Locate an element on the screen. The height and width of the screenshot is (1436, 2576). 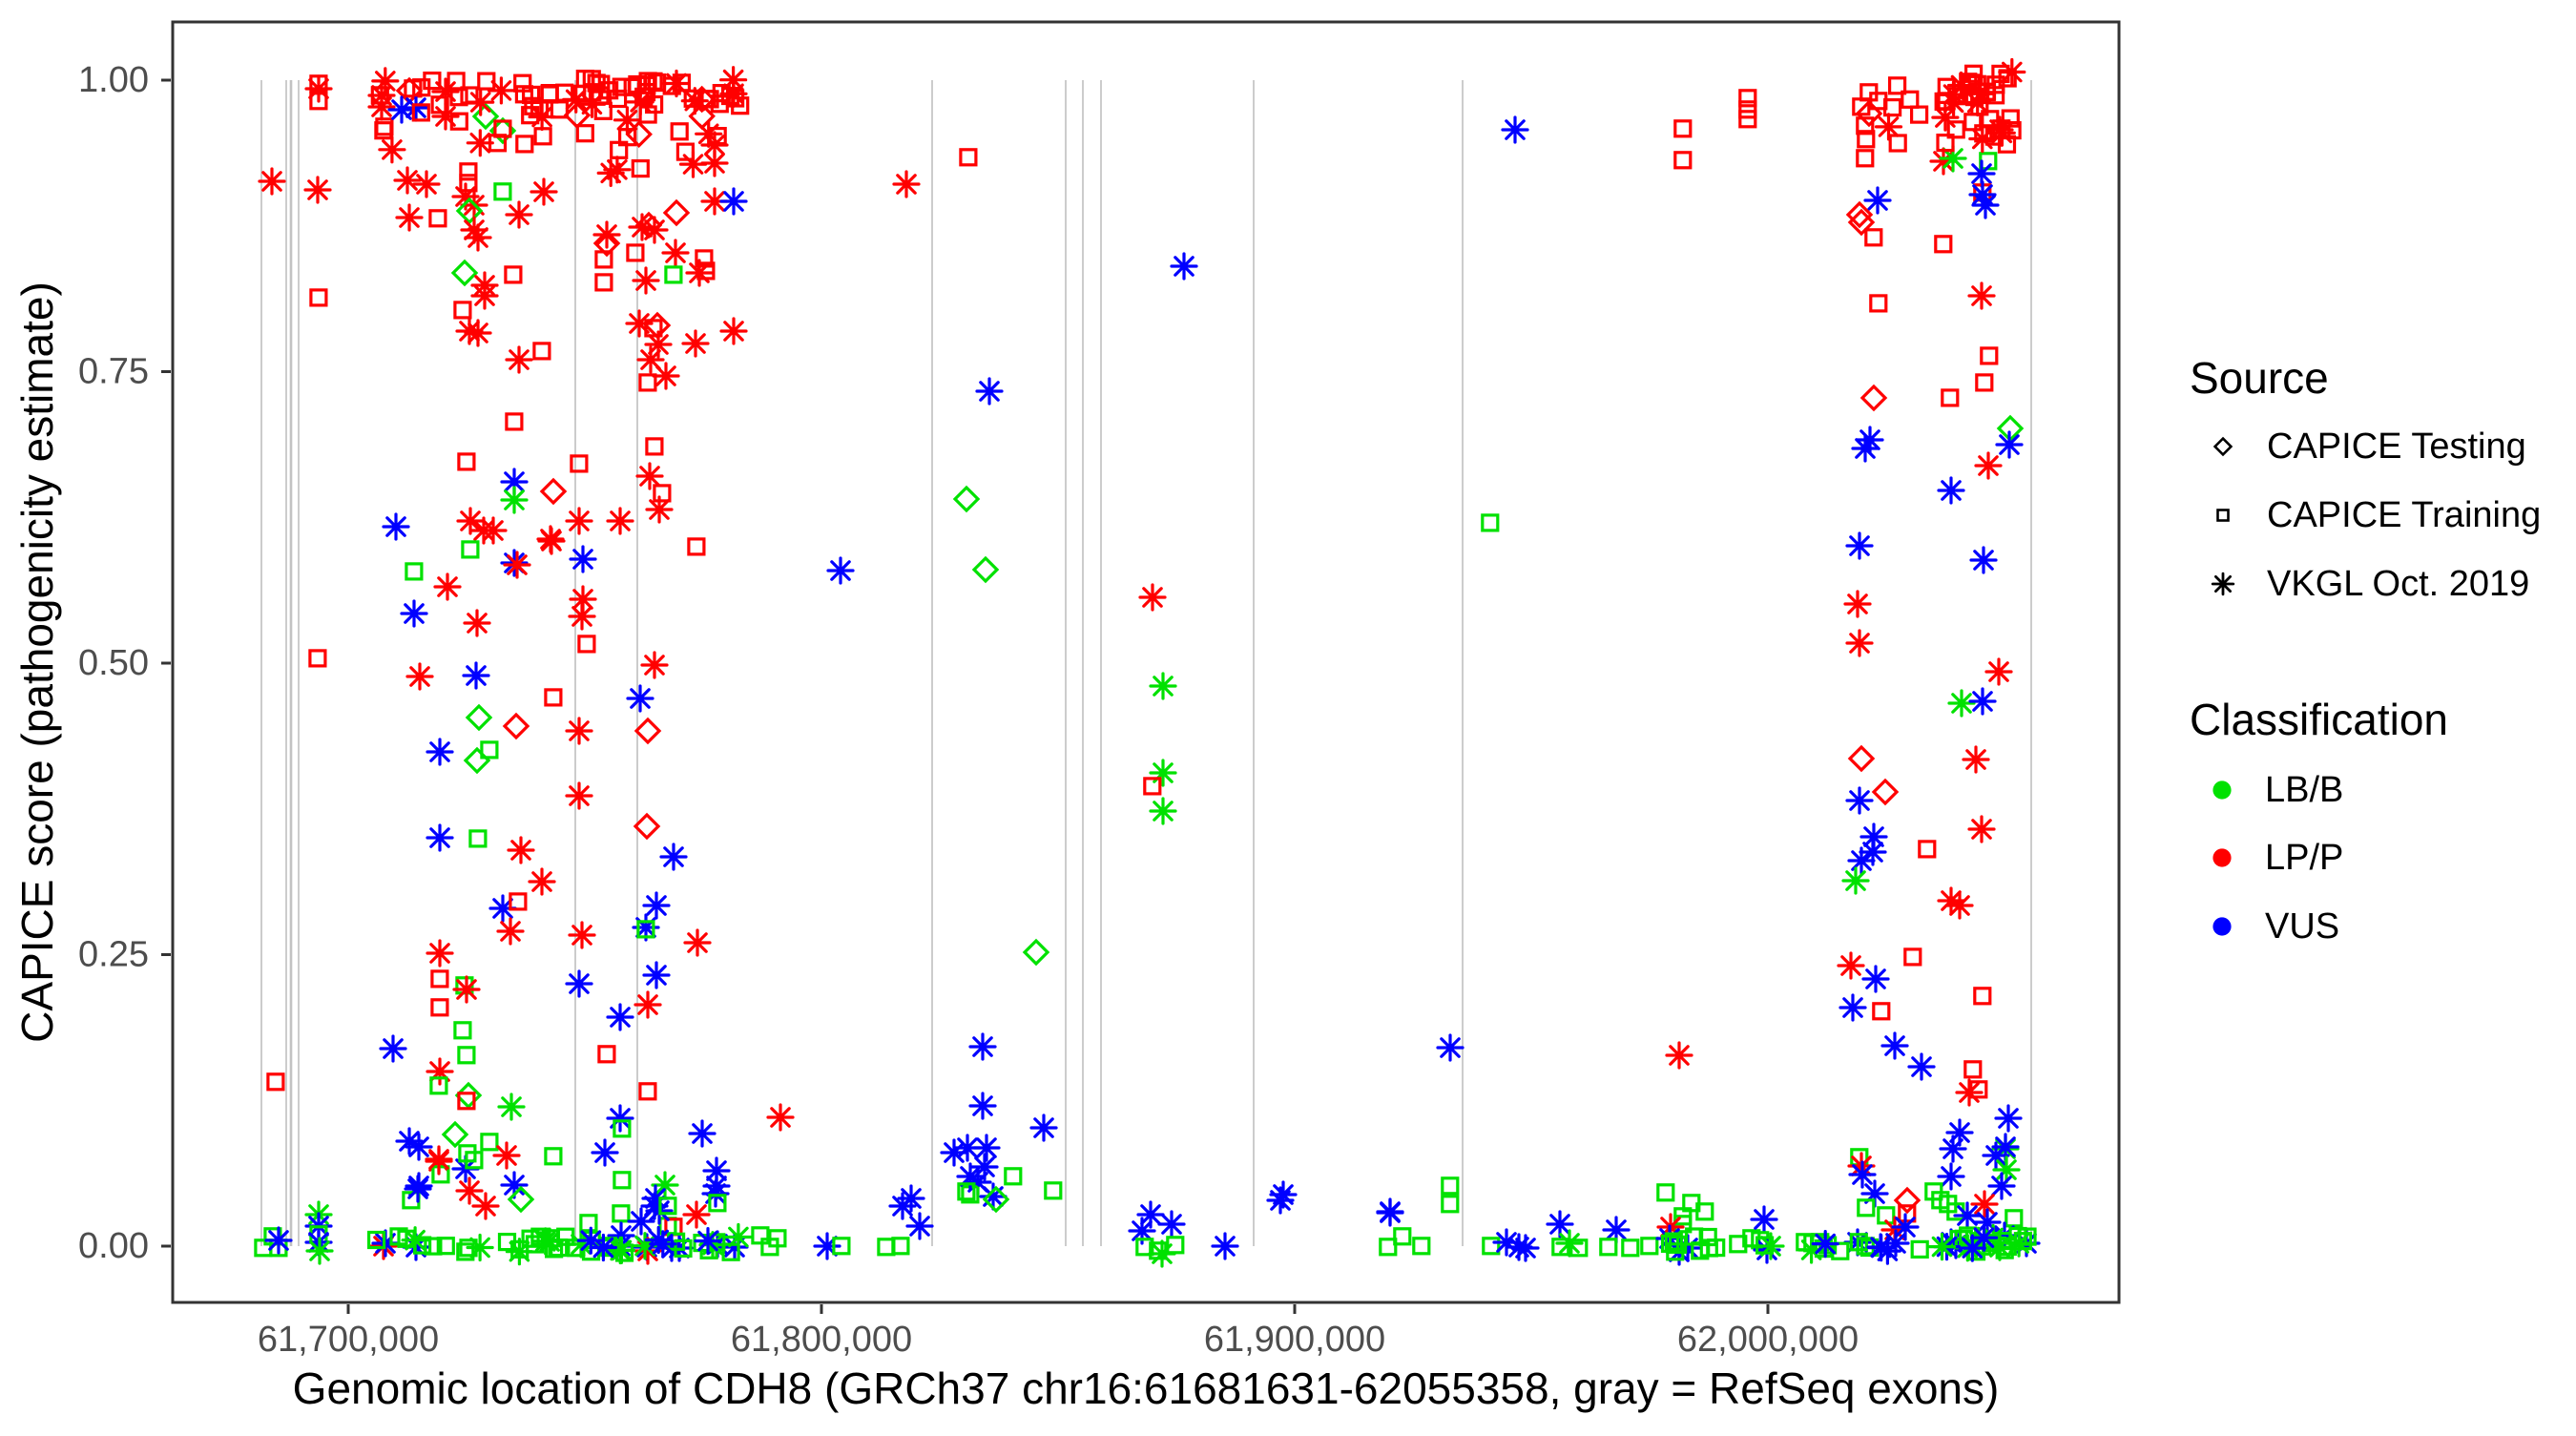
svg-text: Classification is located at coordinates (2319, 719).